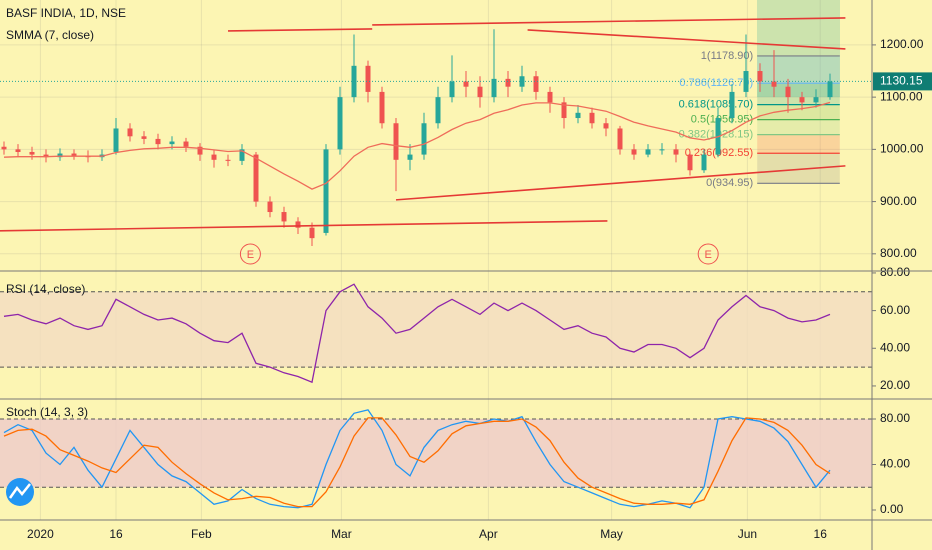 The height and width of the screenshot is (550, 932). Describe the element at coordinates (895, 310) in the screenshot. I see `y-tick-label: 60.00` at that location.